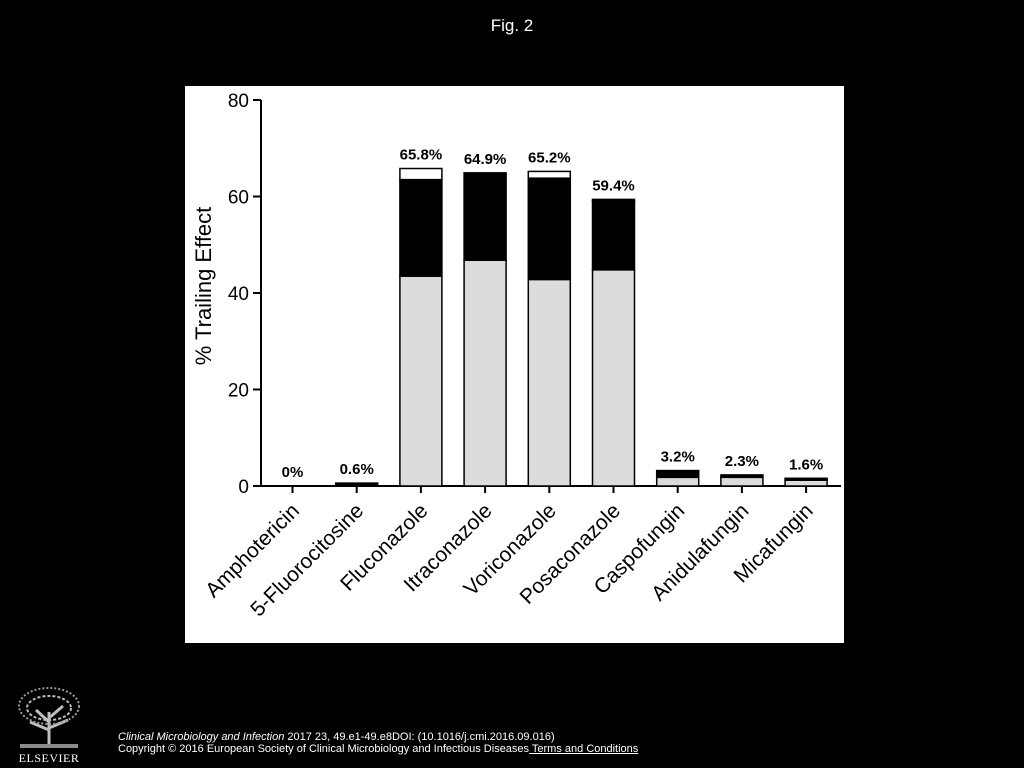 This screenshot has width=1024, height=768. Describe the element at coordinates (613, 185) in the screenshot. I see `data-label: 59.4%` at that location.